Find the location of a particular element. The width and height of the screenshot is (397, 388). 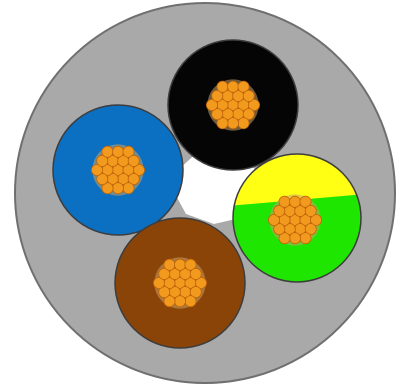

strand-bundle-black is located at coordinates (232, 105).